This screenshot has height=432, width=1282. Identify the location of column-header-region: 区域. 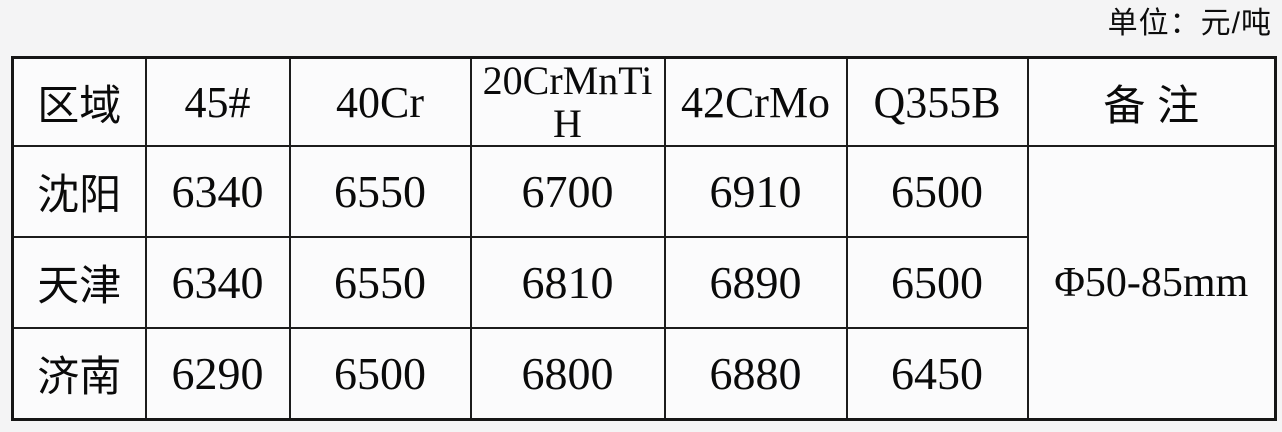
(79, 102).